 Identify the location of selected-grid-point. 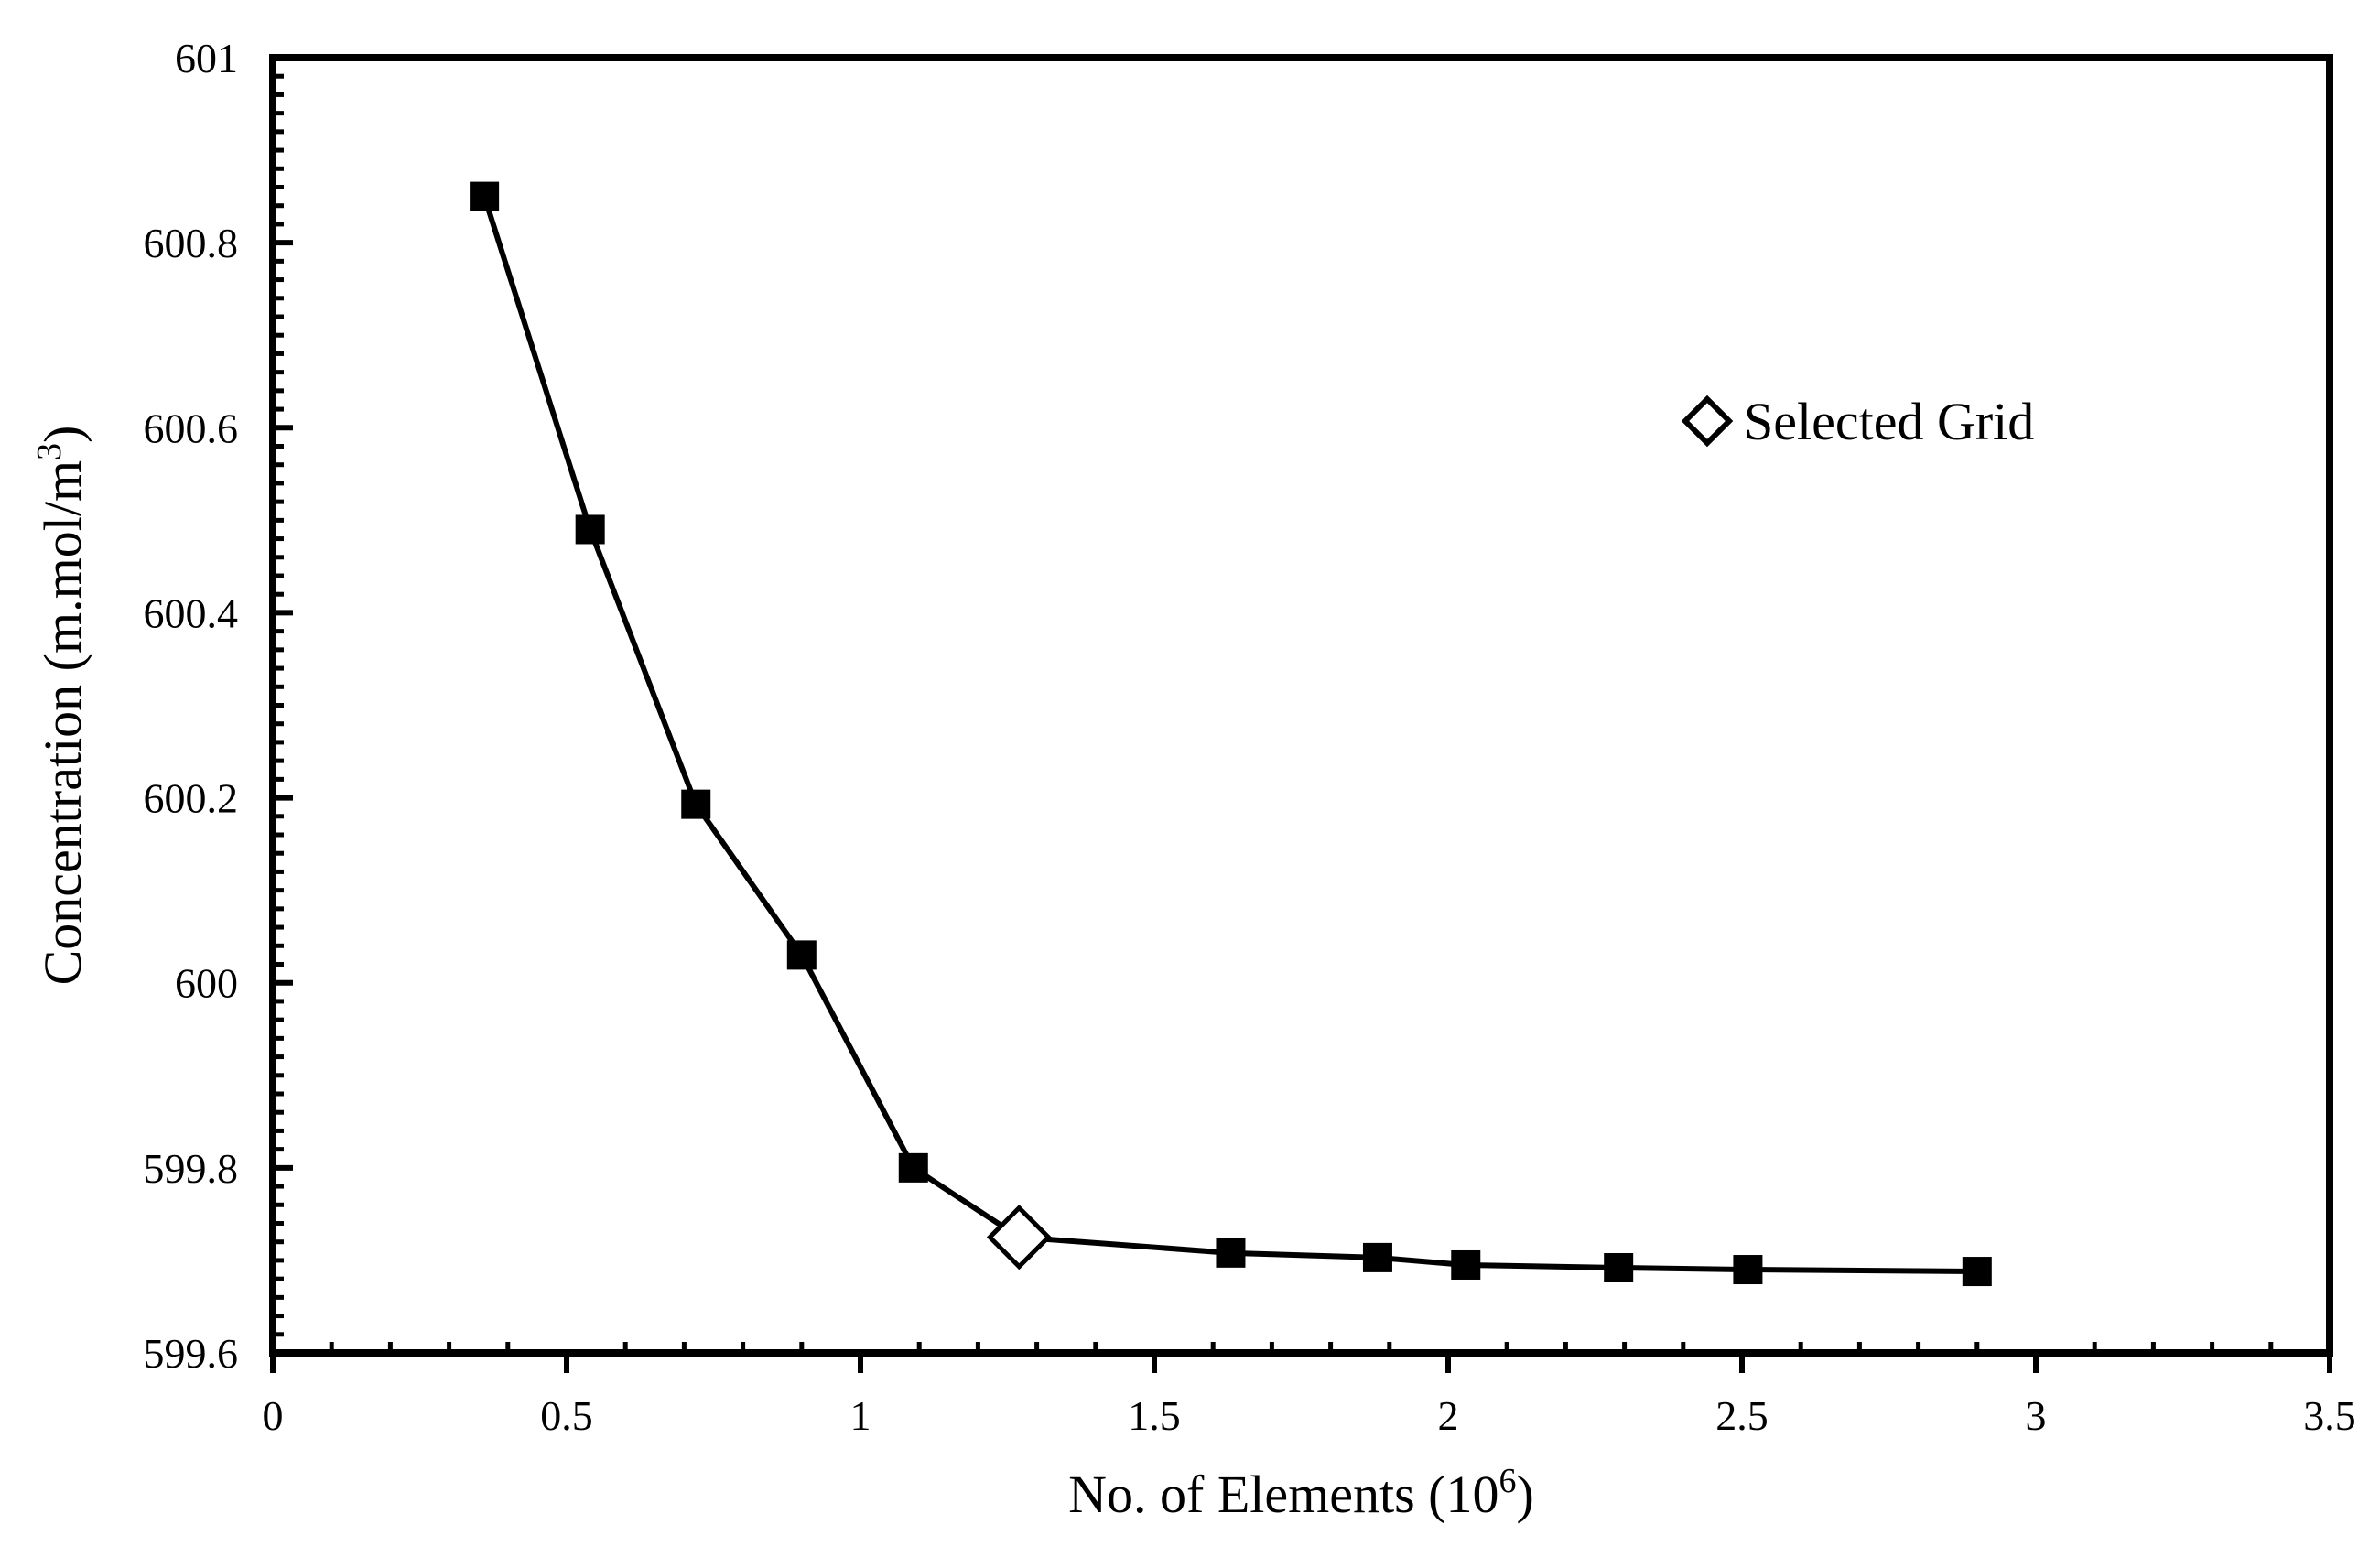
(1019, 1237).